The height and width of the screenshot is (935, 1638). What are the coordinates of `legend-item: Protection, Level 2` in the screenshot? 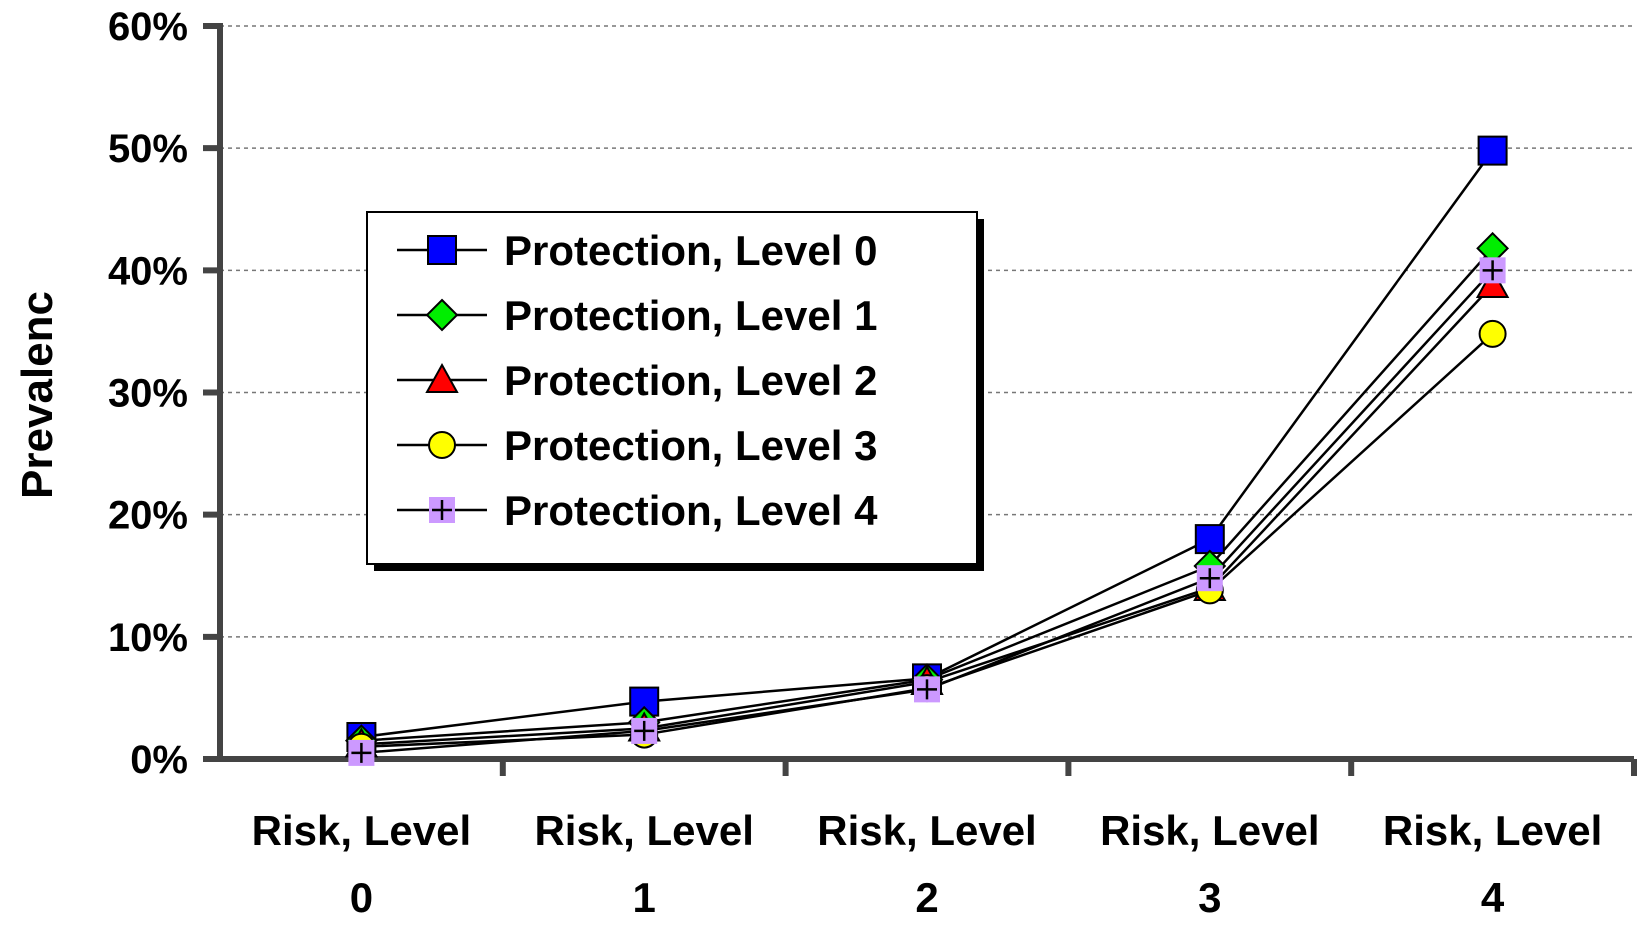 It's located at (637, 380).